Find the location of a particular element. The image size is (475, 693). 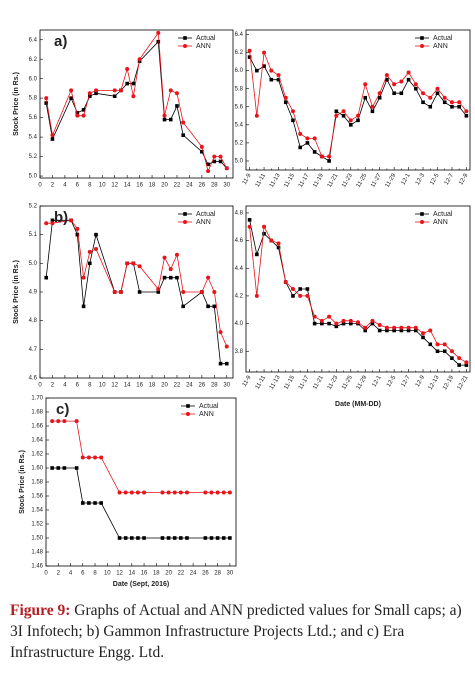

x-tick-label: 11-21 is located at coordinates (318, 382).